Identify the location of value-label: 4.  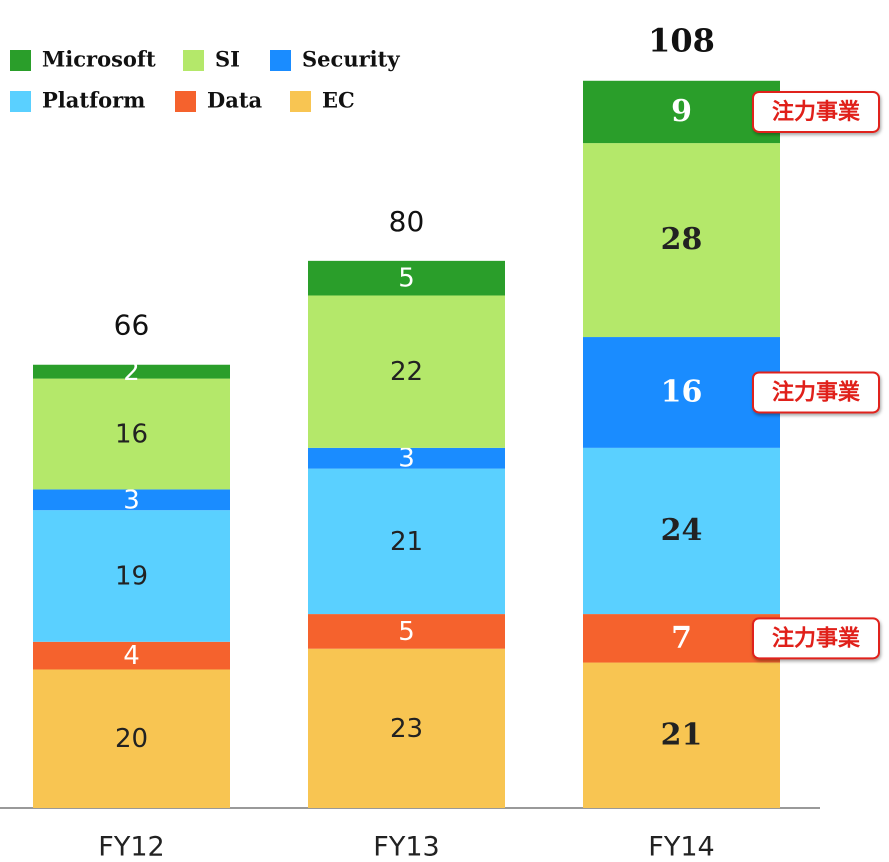
(131, 656).